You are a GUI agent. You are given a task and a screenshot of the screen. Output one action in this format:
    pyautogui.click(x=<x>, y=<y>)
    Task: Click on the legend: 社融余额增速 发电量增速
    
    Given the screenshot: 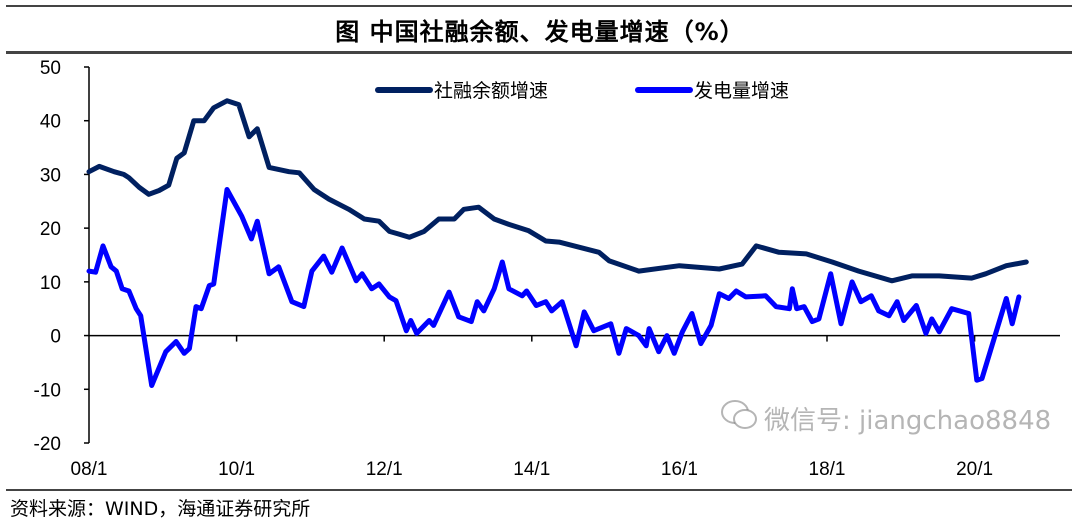 What is the action you would take?
    pyautogui.click(x=582, y=91)
    